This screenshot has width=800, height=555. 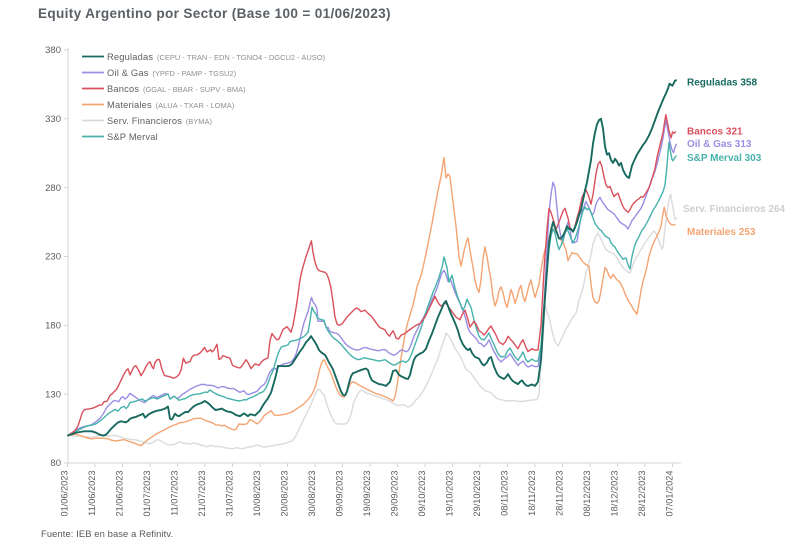 What do you see at coordinates (715, 131) in the screenshot?
I see `svg-text: Bancos 321` at bounding box center [715, 131].